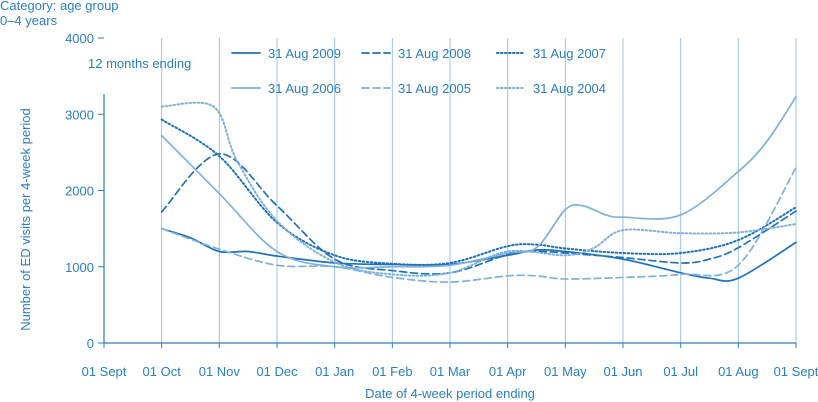 The width and height of the screenshot is (818, 402). I want to click on x-tick-label: 01 Jan, so click(334, 371).